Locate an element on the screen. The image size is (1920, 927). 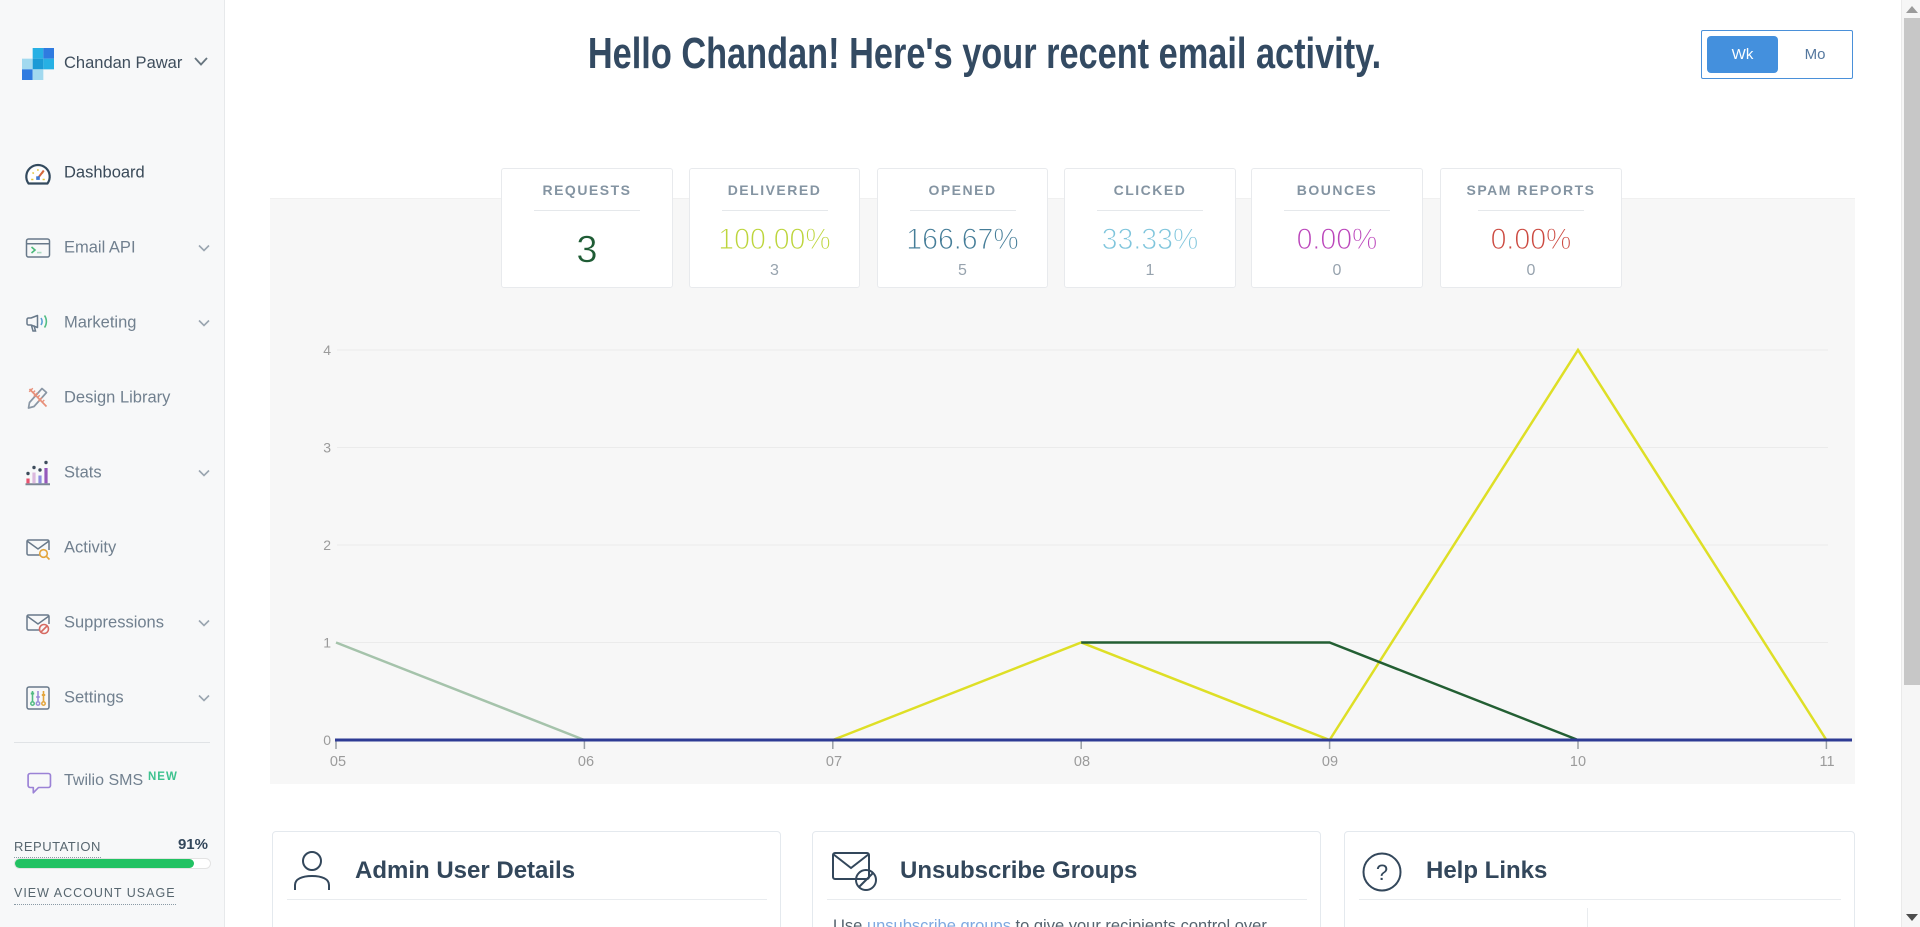
svg-text: 1 is located at coordinates (327, 643).